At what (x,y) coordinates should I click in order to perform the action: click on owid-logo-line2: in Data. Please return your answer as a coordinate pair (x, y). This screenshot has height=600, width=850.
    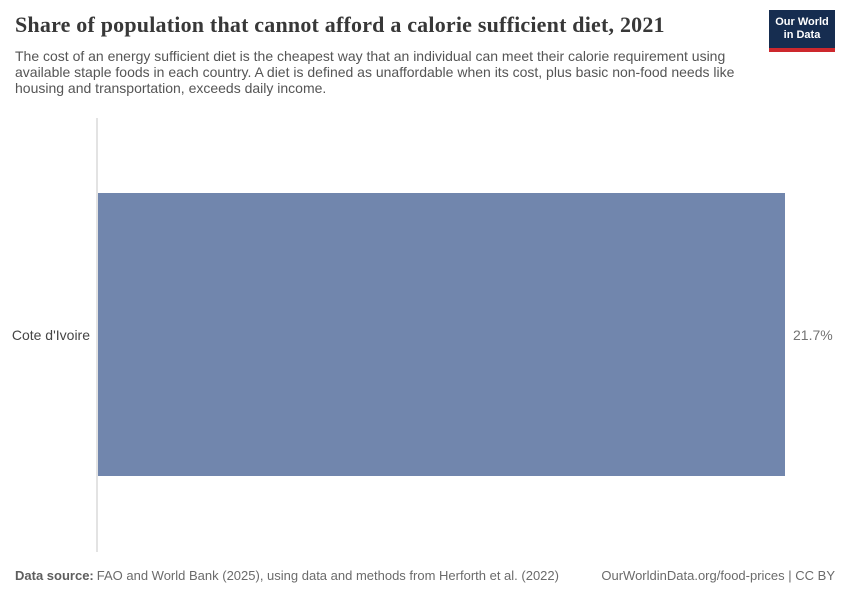
    Looking at the image, I should click on (802, 35).